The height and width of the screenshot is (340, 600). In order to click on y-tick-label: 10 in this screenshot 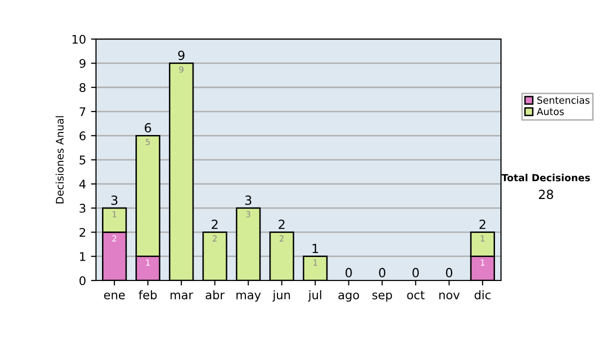, I will do `click(79, 39)`.